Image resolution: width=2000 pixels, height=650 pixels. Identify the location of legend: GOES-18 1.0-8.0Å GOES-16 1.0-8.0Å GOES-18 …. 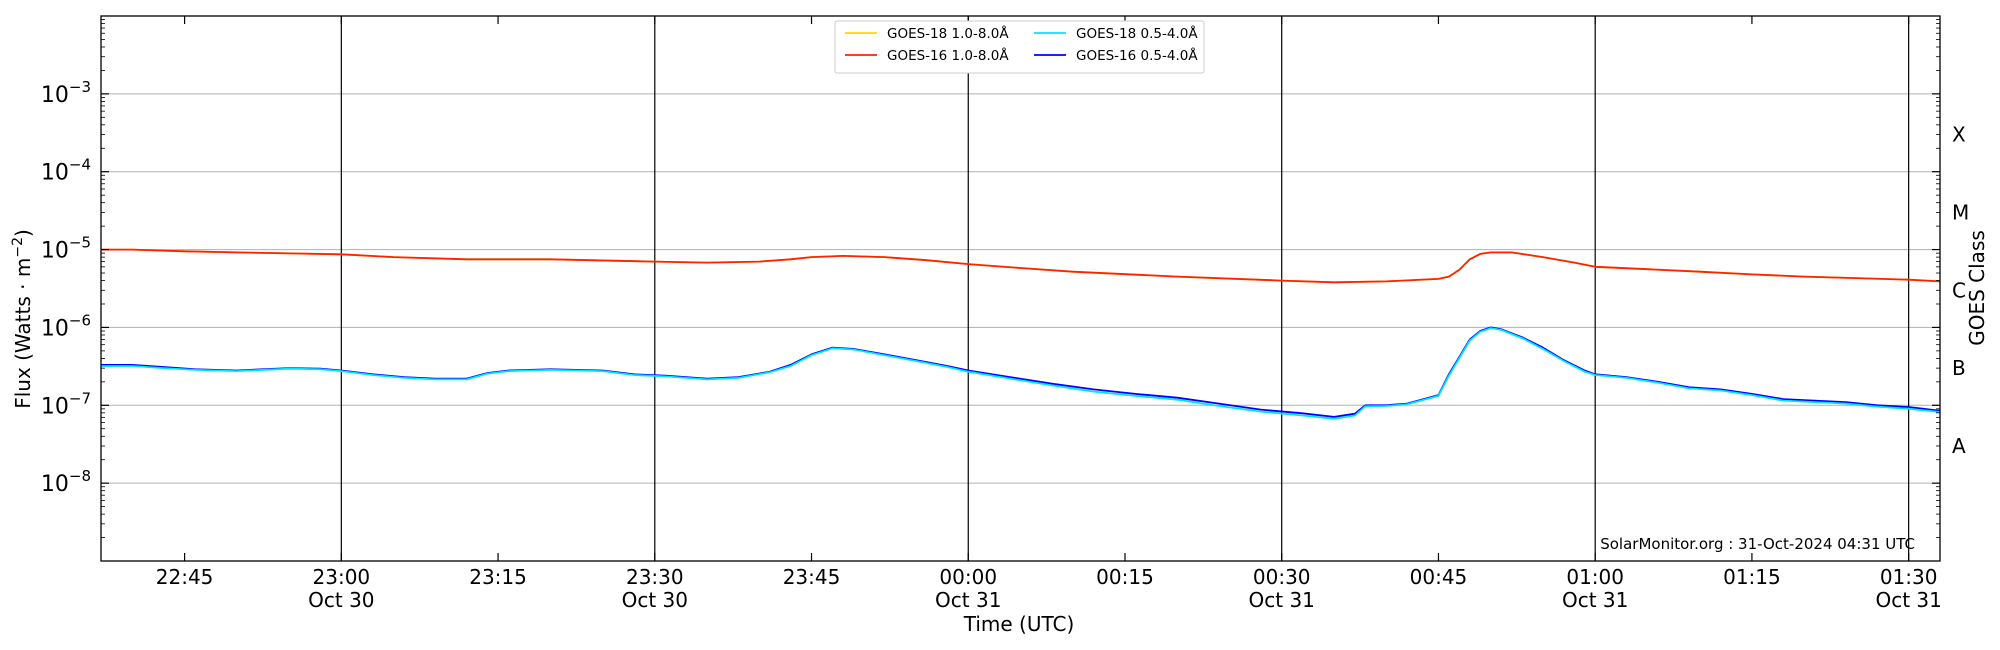
(1019, 47).